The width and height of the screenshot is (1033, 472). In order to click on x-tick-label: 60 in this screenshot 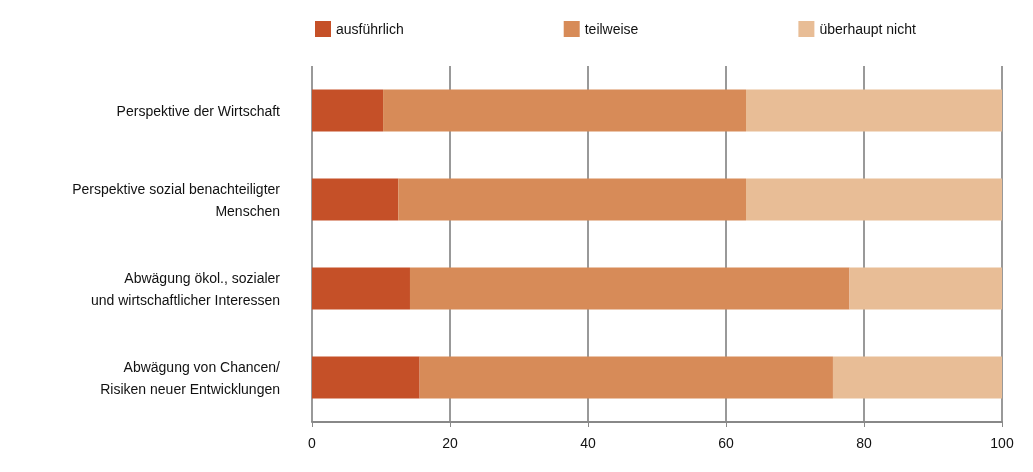, I will do `click(726, 443)`.